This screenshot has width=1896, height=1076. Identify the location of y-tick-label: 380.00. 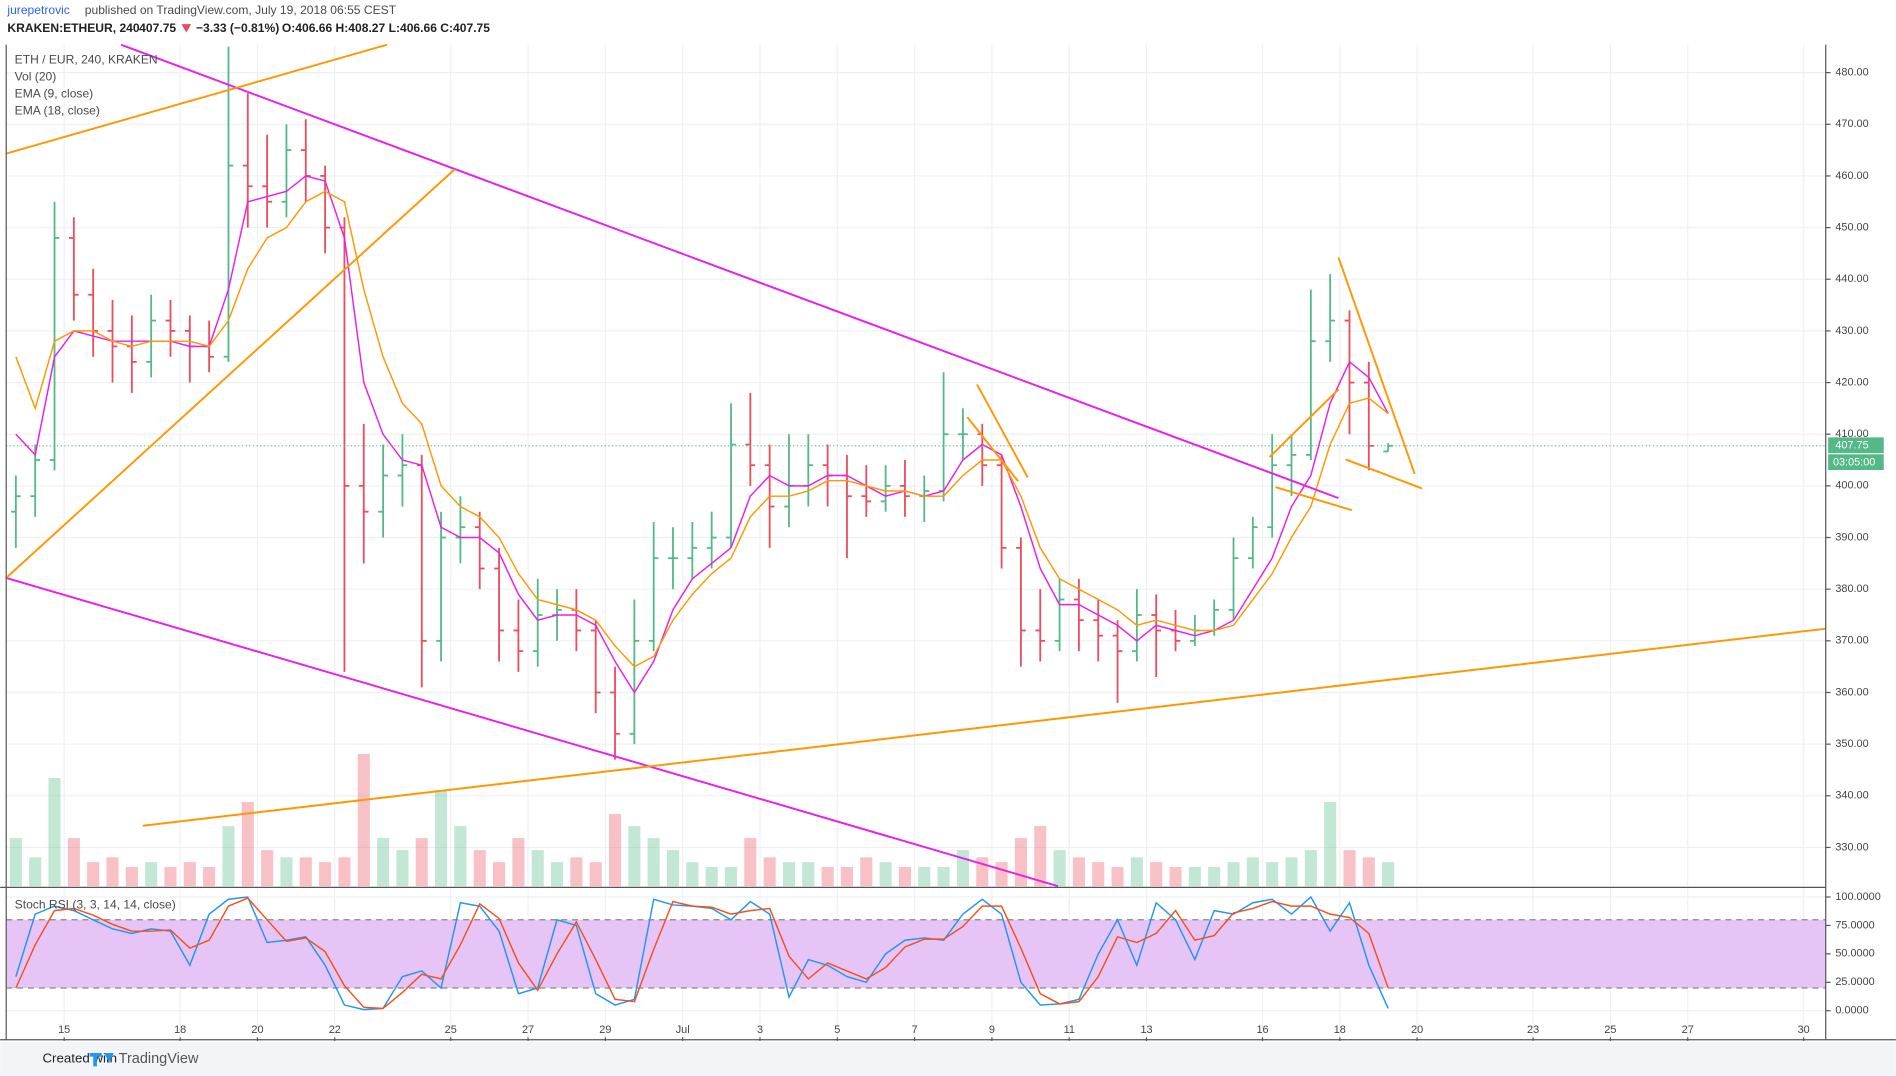
(1851, 589).